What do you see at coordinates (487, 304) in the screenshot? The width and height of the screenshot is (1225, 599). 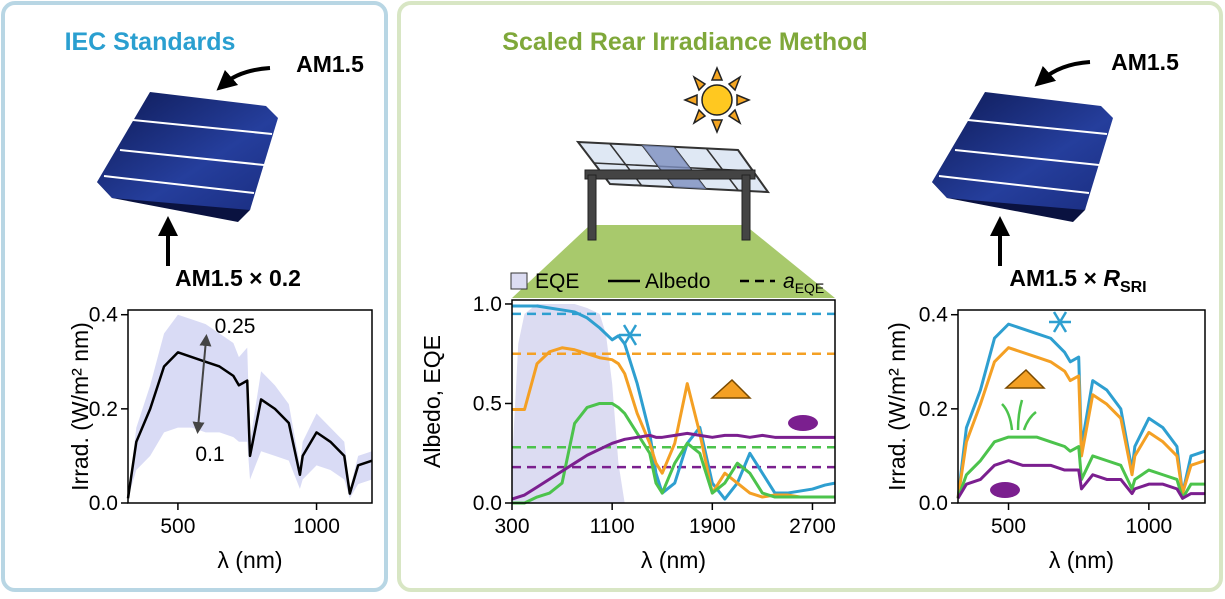 I see `y-tick-label: 1.0` at bounding box center [487, 304].